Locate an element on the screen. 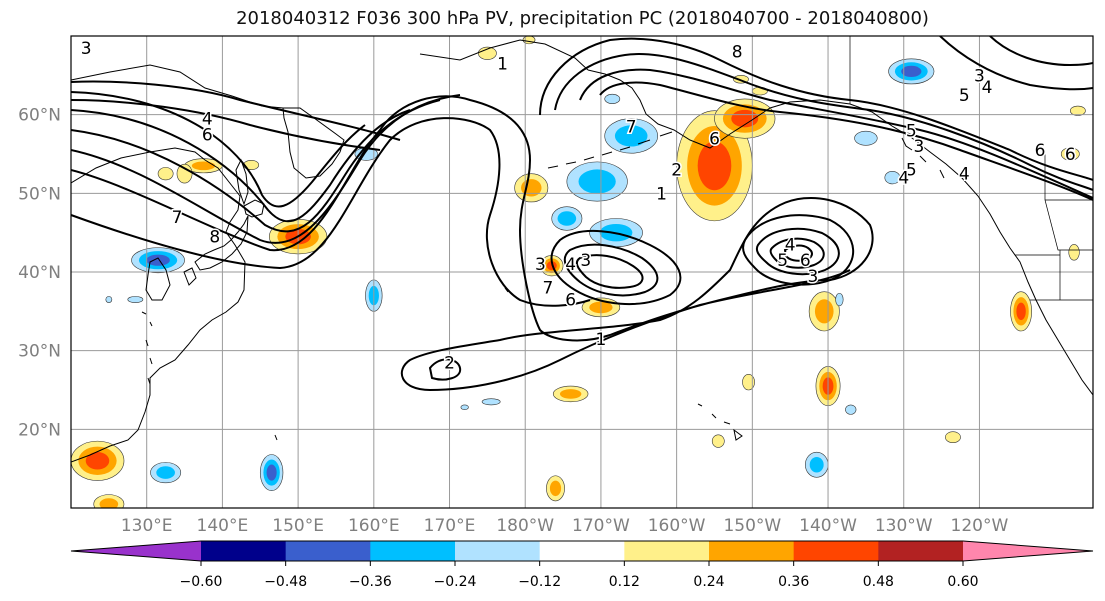 This screenshot has width=1105, height=601. pv-contour-west-a is located at coordinates (236, 110).